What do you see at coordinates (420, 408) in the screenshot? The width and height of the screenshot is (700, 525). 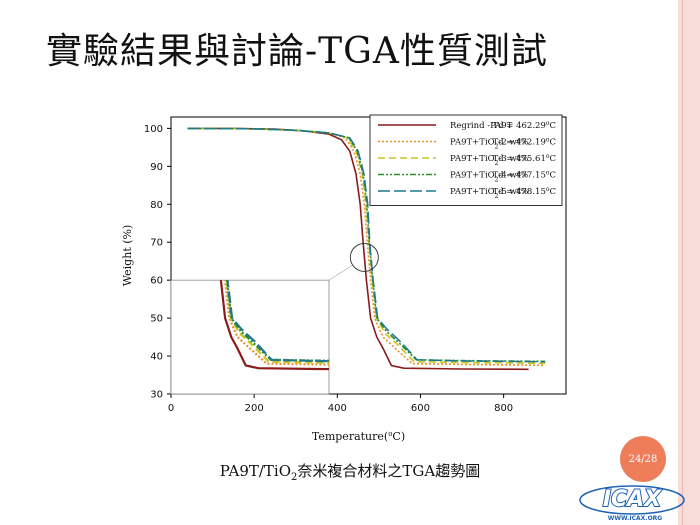 I see `x-tick-label: 600` at bounding box center [420, 408].